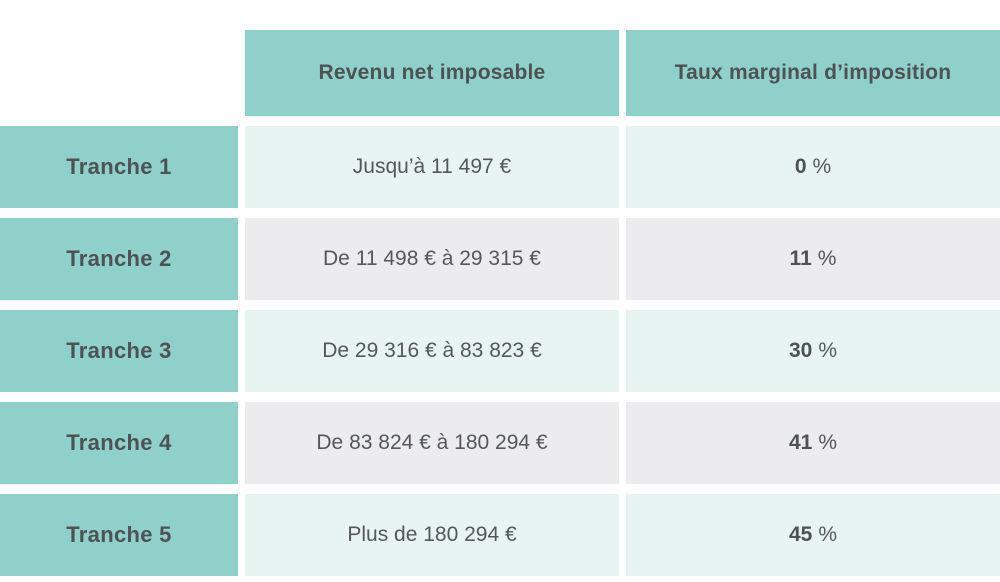  I want to click on row-label-tranche-1: Tranche 1, so click(119, 167).